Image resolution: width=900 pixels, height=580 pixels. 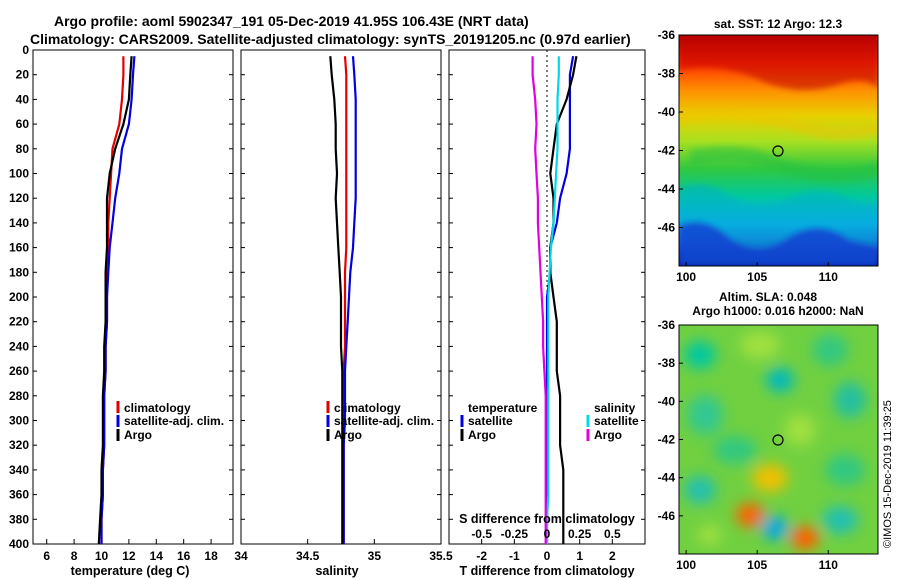 What do you see at coordinates (23, 149) in the screenshot?
I see `depth-tick-label: 80` at bounding box center [23, 149].